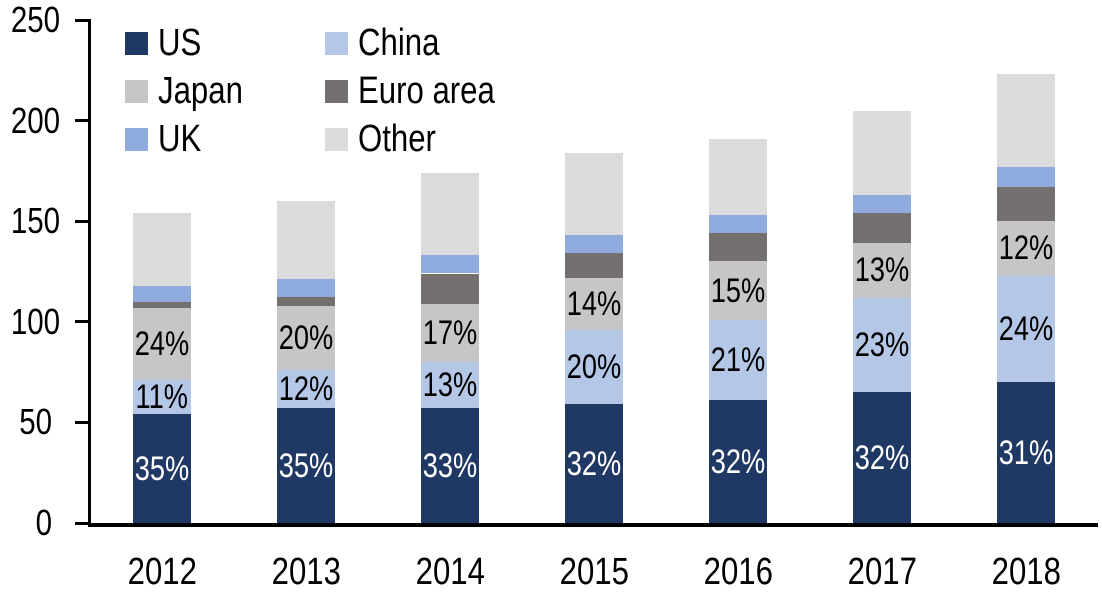  I want to click on data-label-text: 14%, so click(594, 303).